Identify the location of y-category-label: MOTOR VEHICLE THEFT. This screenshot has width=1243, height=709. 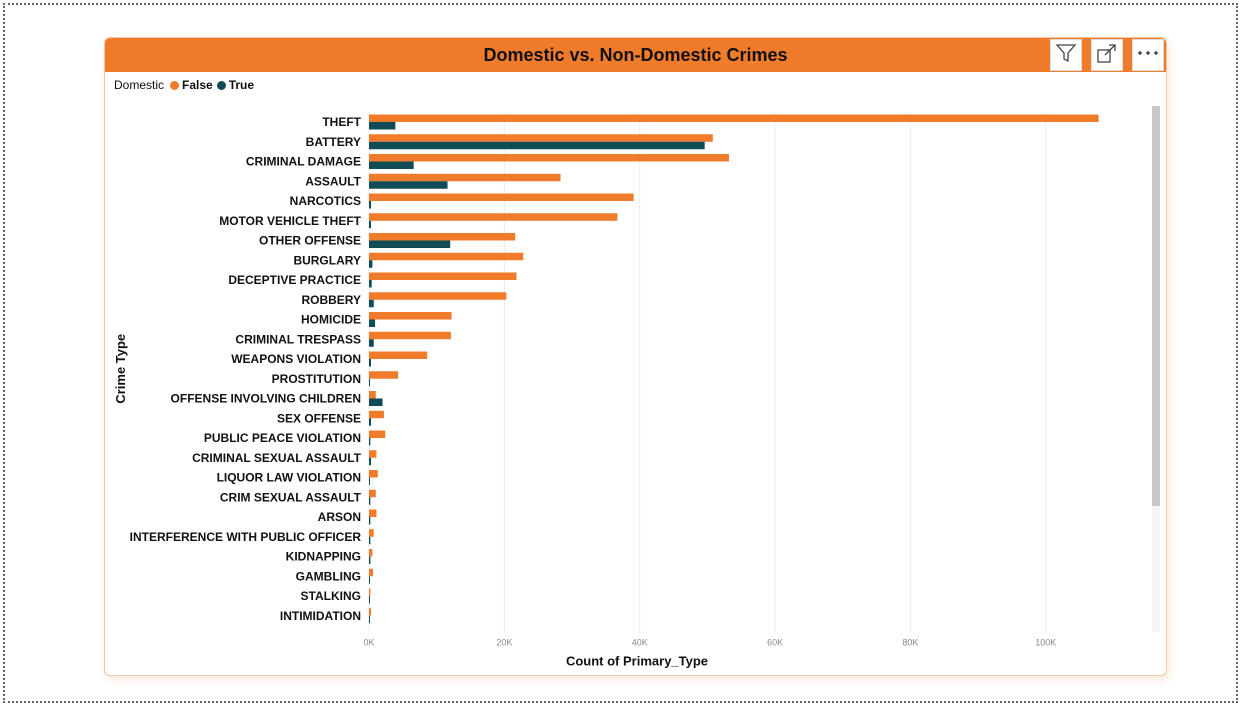
(290, 221).